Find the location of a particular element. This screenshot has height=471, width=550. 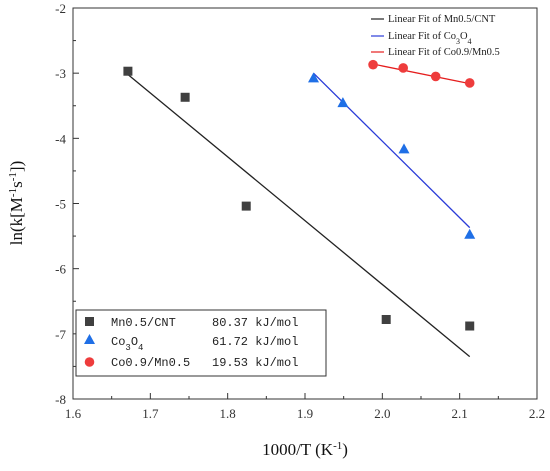

legend-label-co-mn: Co0.9/Mn0.5 is located at coordinates (150, 363).